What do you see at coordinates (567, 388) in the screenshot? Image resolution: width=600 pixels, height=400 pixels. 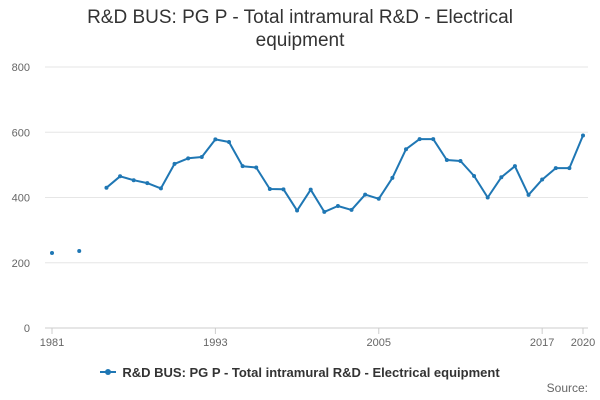 I see `source-label: Source:` at bounding box center [567, 388].